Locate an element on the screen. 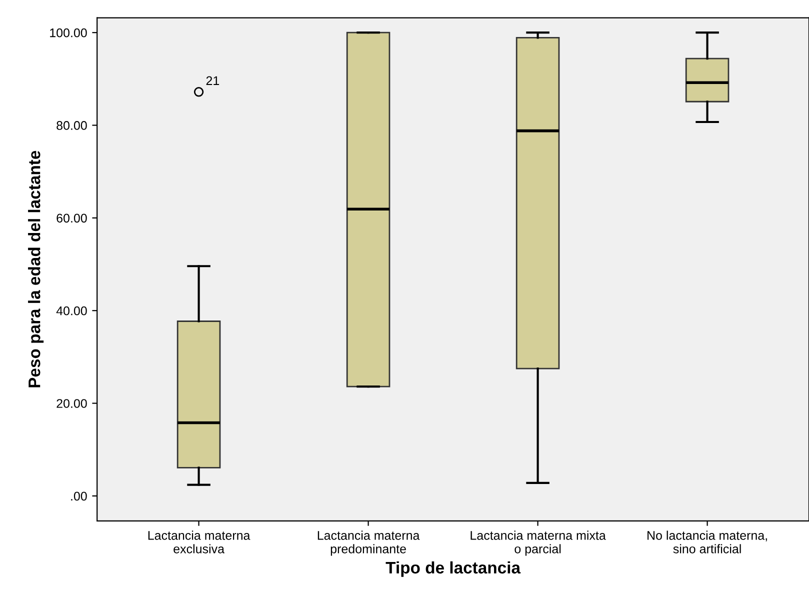 Image resolution: width=809 pixels, height=592 pixels. y-tick-label: 60.00 is located at coordinates (71, 218).